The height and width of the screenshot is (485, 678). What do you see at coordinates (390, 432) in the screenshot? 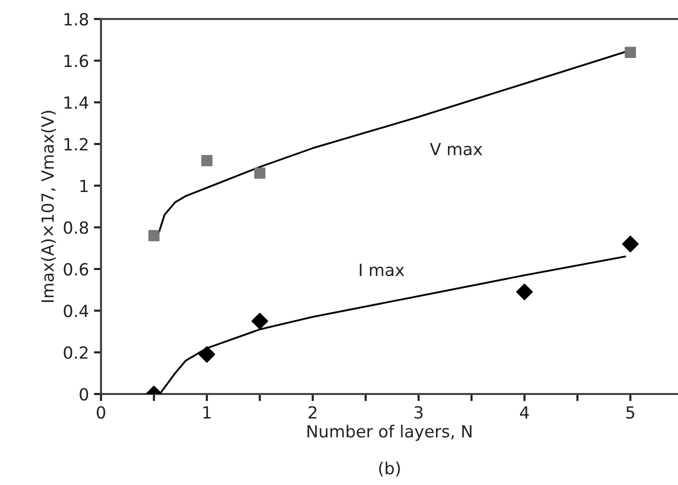
I see `x-axis-title: Number of layers, N` at bounding box center [390, 432].